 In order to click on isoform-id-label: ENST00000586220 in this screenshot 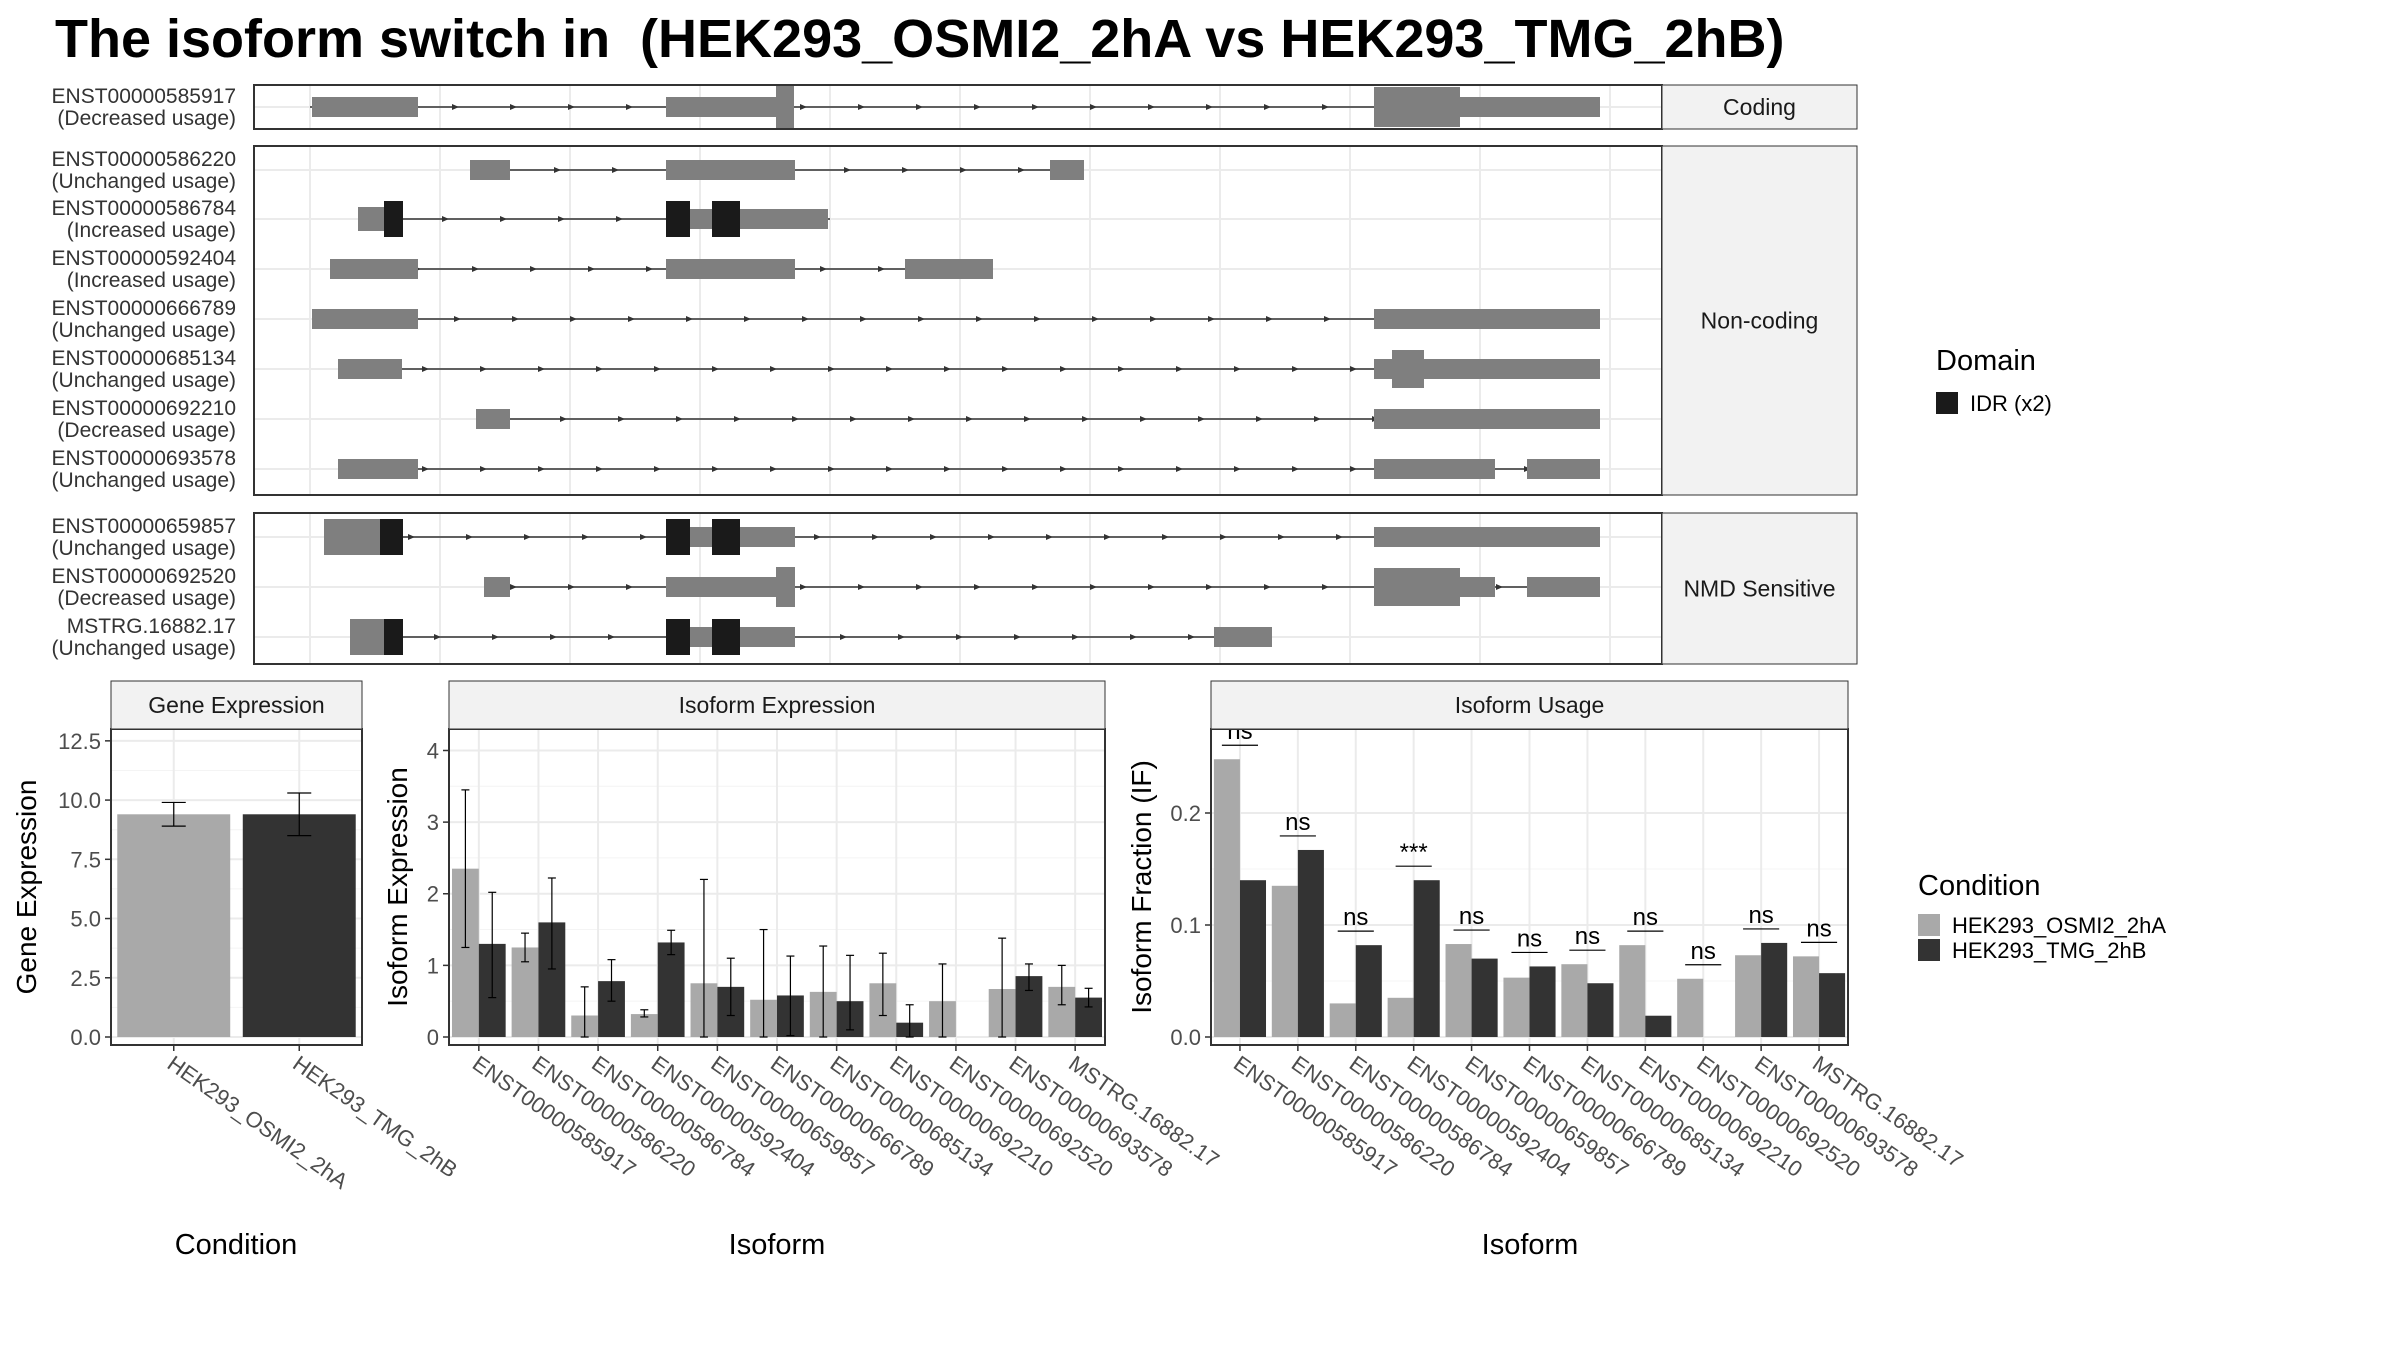, I will do `click(144, 159)`.